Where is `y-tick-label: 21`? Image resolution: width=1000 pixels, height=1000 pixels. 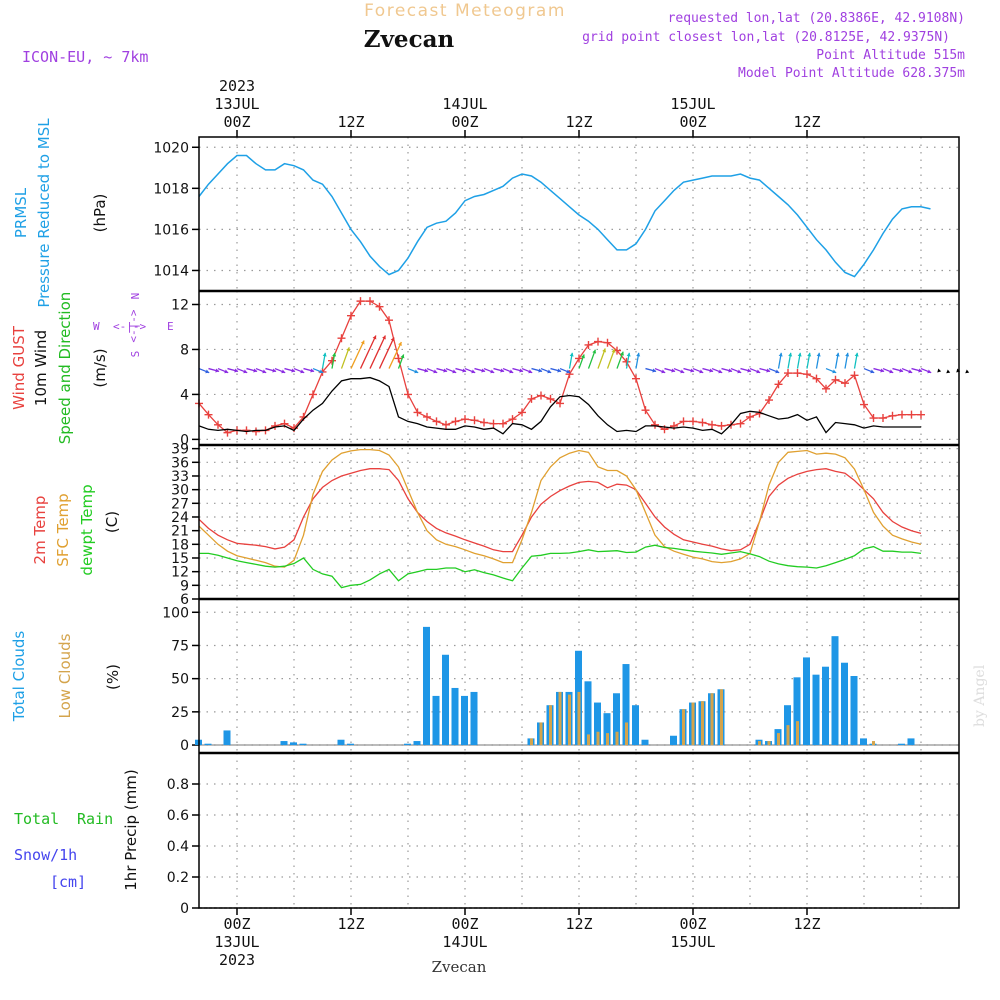
y-tick-label: 21 is located at coordinates (180, 532).